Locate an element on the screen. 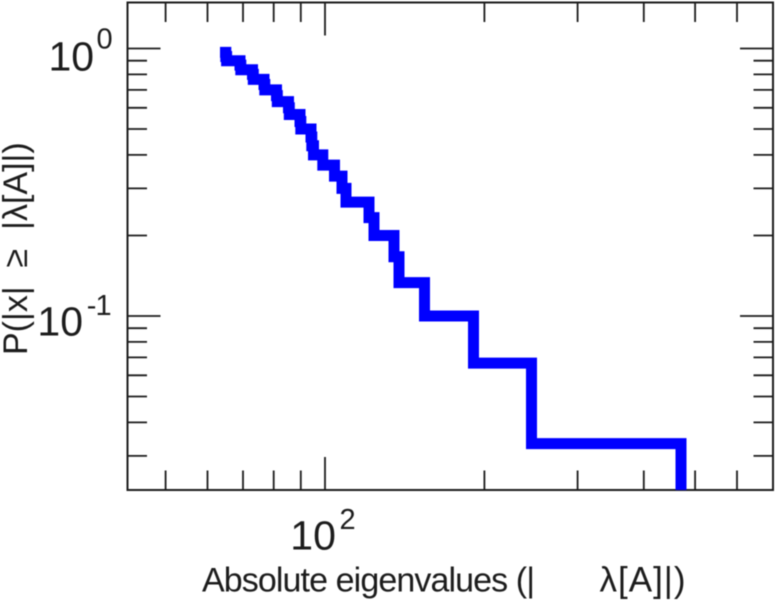 The width and height of the screenshot is (775, 600). svg-text: 0 is located at coordinates (105, 40).